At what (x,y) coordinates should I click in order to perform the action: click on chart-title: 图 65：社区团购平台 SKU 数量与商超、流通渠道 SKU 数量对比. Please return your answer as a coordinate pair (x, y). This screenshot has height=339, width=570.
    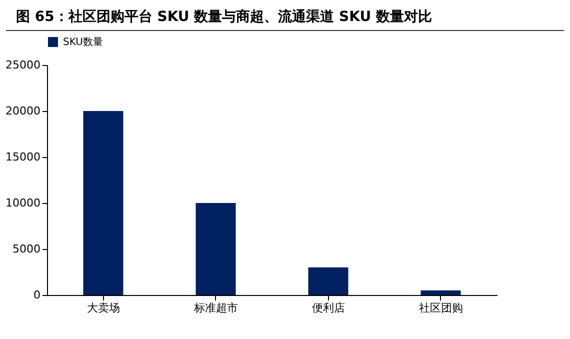
    Looking at the image, I should click on (285, 15).